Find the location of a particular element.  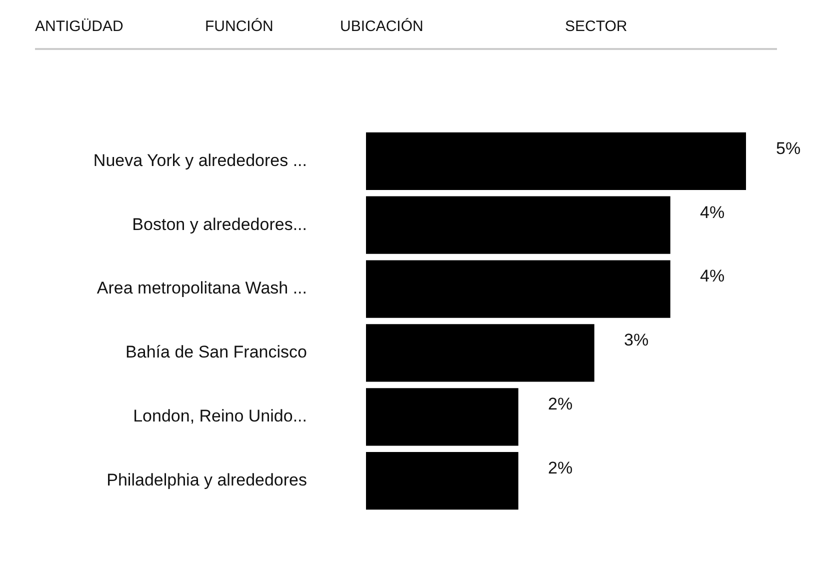

y-tick-label: Bahía de San Francisco is located at coordinates (216, 352).